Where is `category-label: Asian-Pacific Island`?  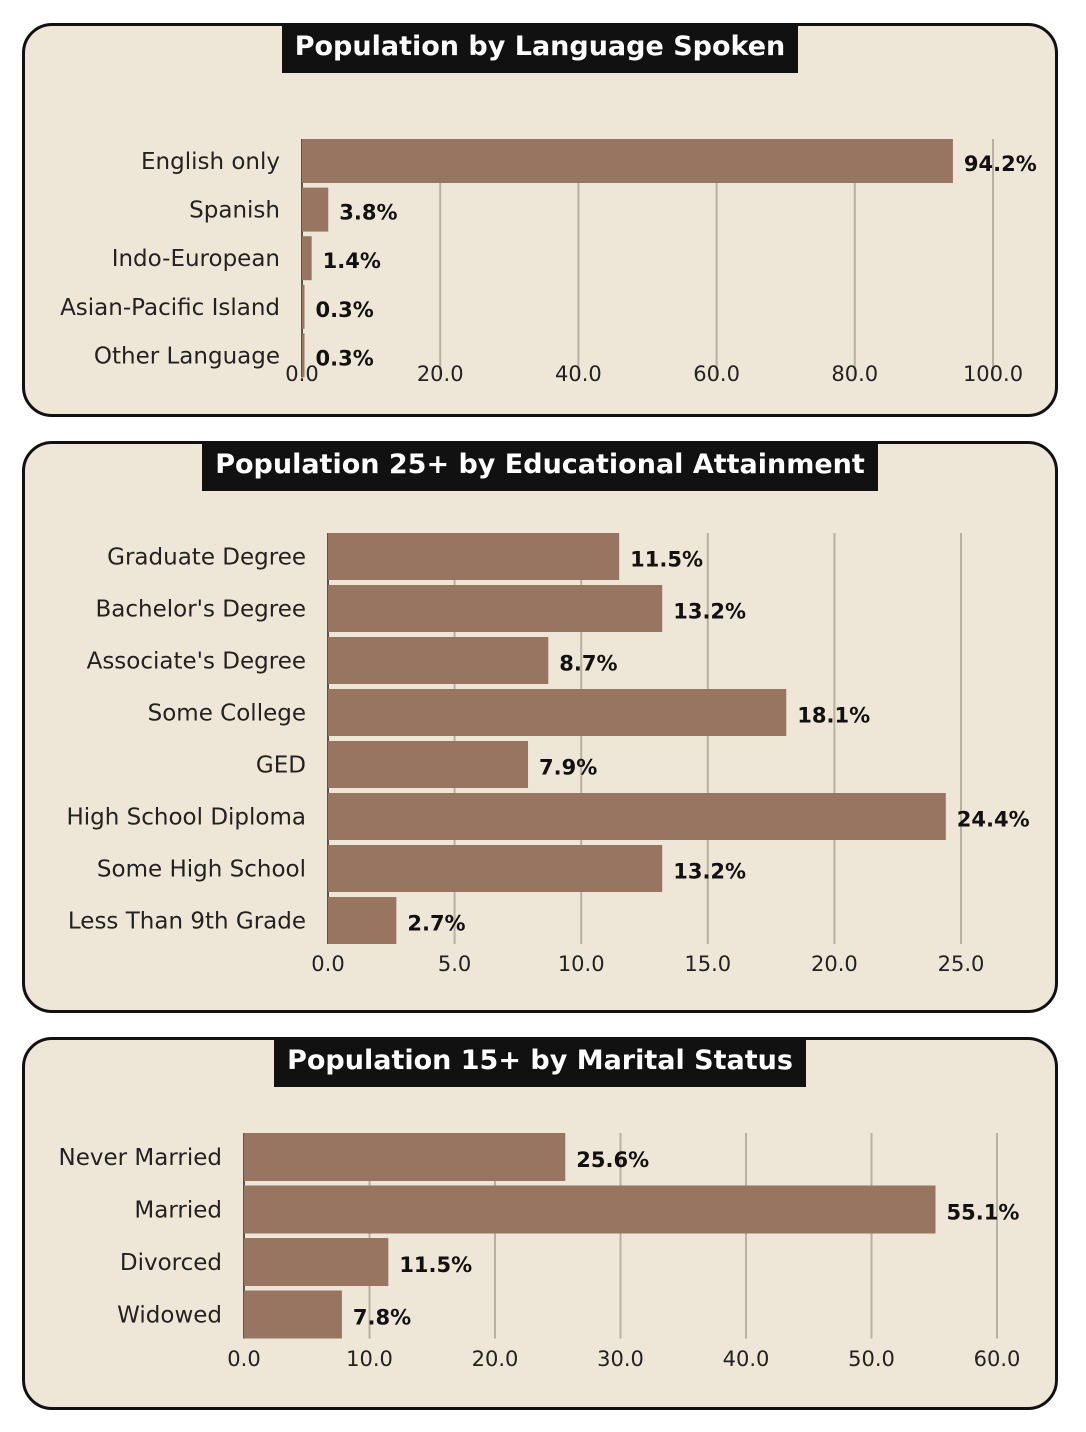
category-label: Asian-Pacific Island is located at coordinates (170, 308).